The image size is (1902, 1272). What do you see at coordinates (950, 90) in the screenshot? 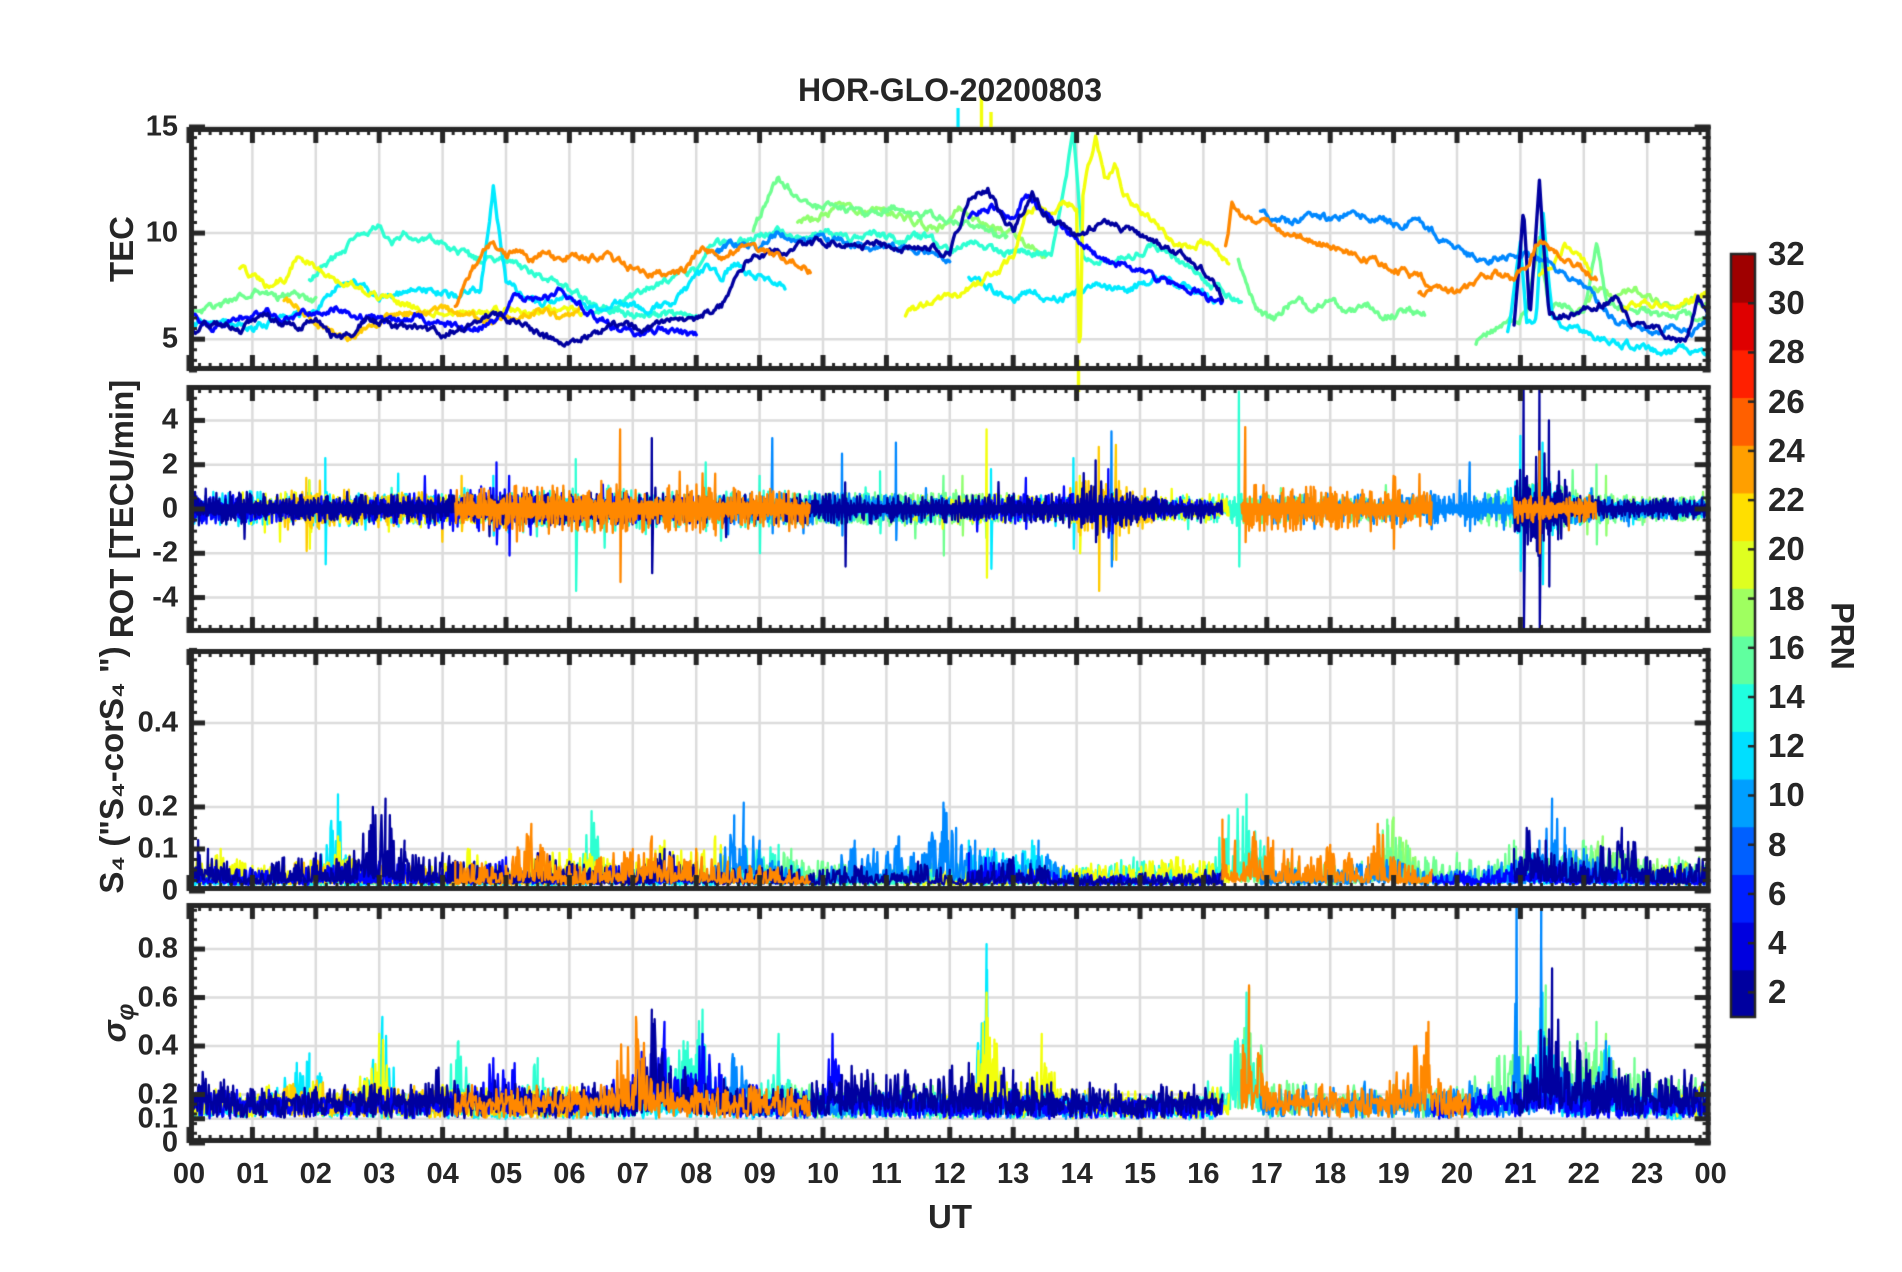
I see `chart-title: HOR-GLO-20200803` at bounding box center [950, 90].